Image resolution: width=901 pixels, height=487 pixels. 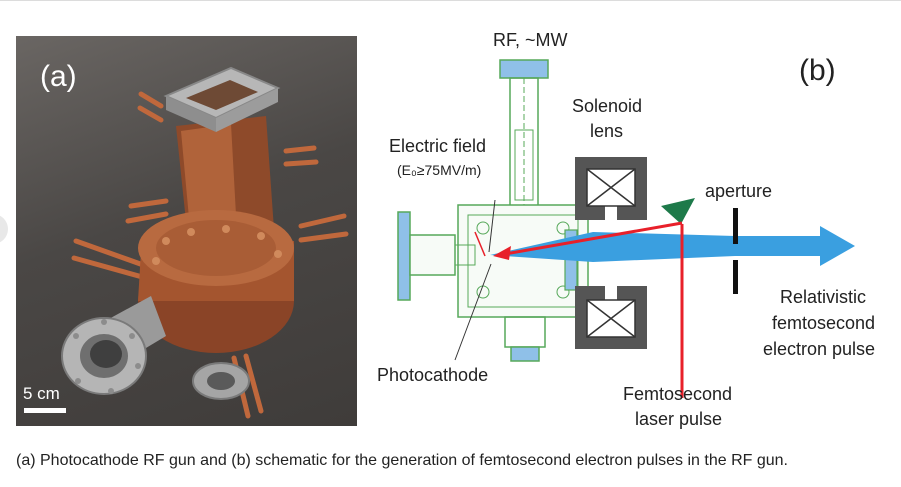 What do you see at coordinates (678, 394) in the screenshot?
I see `femtosecond-label-line1: Femtosecond` at bounding box center [678, 394].